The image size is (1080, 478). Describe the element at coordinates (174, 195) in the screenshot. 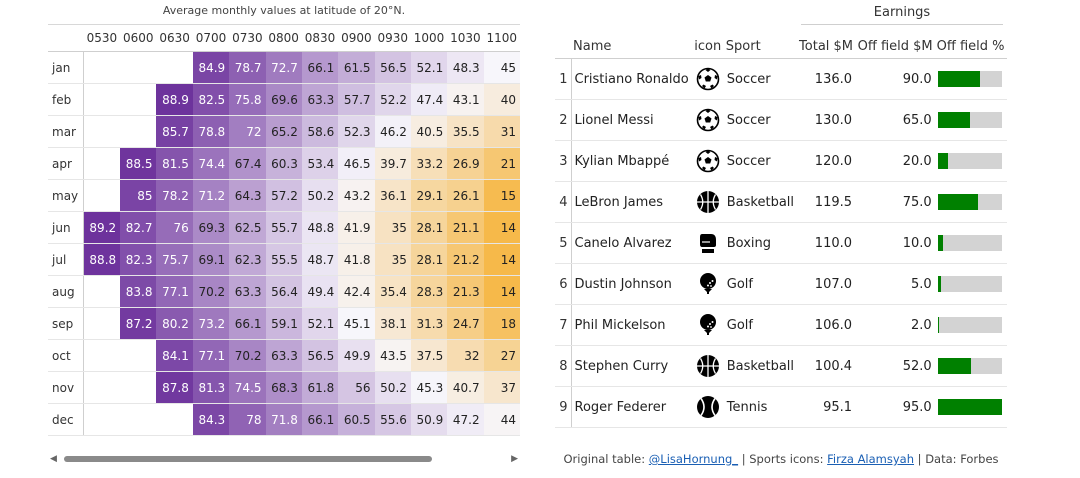

I see `heatmap-cell: 78.2` at that location.